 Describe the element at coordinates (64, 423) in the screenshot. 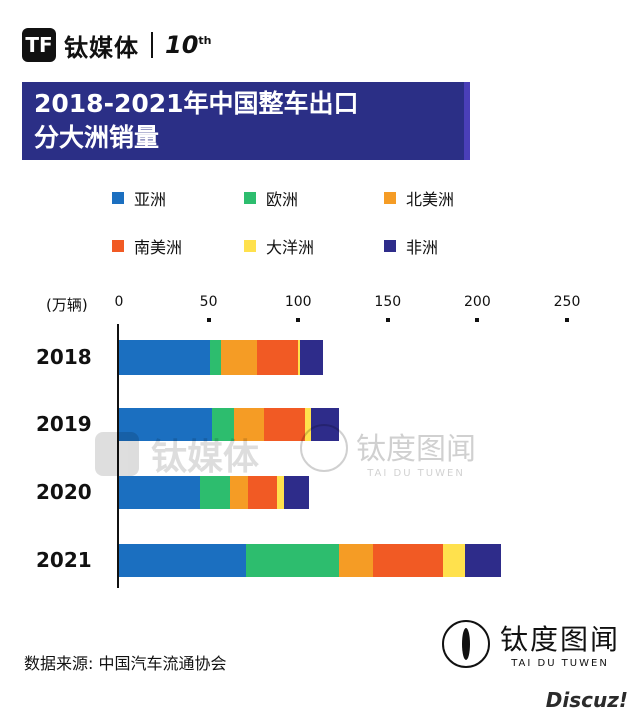

I see `y-category-label: 2019` at that location.